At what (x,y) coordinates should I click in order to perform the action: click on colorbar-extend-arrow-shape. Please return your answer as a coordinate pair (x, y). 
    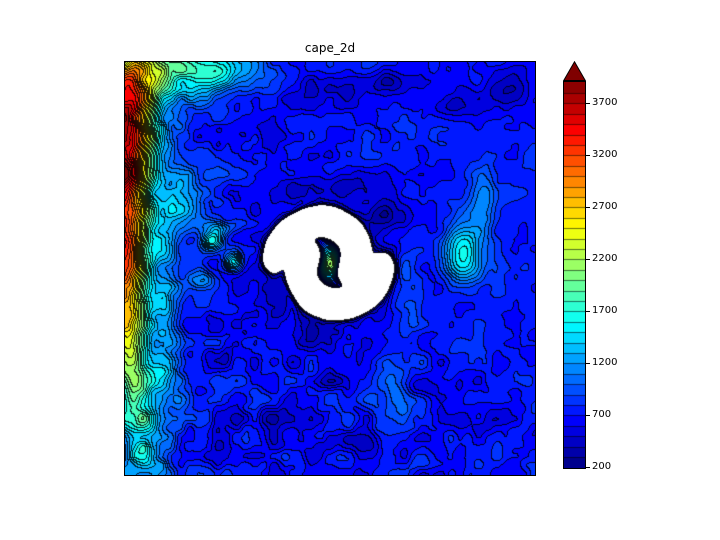
    Looking at the image, I should click on (574, 71).